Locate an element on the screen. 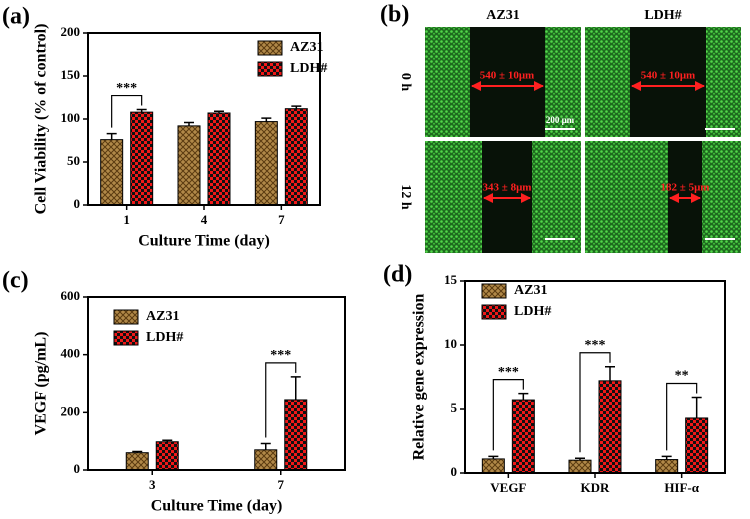 Image resolution: width=750 pixels, height=519 pixels. y-tick-label: 150 is located at coordinates (71, 74).